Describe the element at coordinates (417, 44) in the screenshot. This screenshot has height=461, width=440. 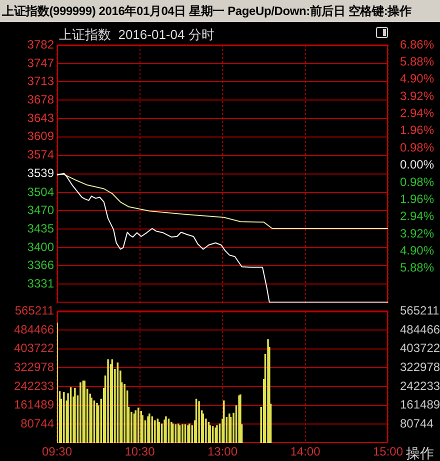
I see `y2-tick-label: 6.86%` at that location.